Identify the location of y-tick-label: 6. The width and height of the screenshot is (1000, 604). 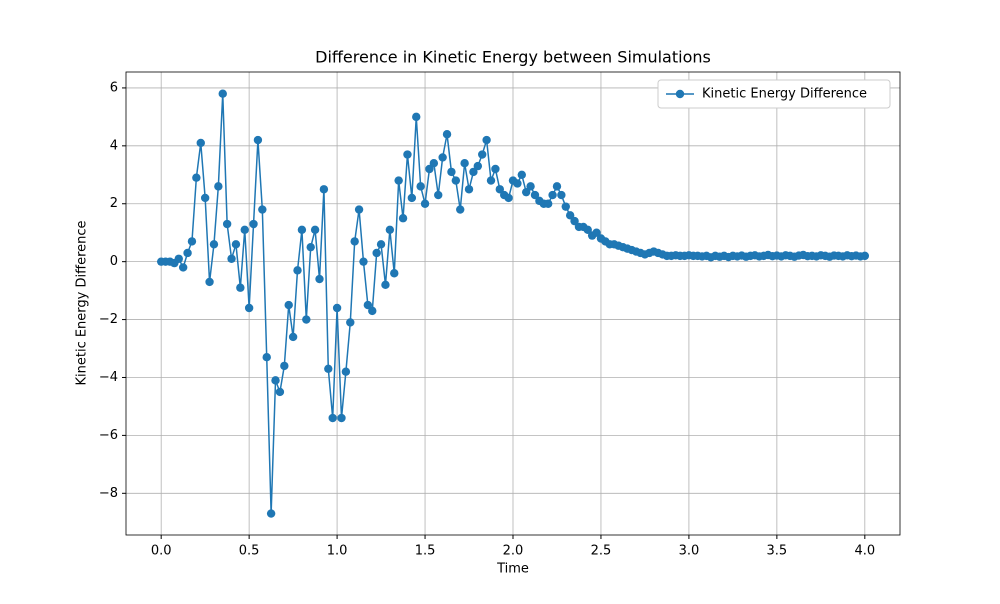
(114, 87).